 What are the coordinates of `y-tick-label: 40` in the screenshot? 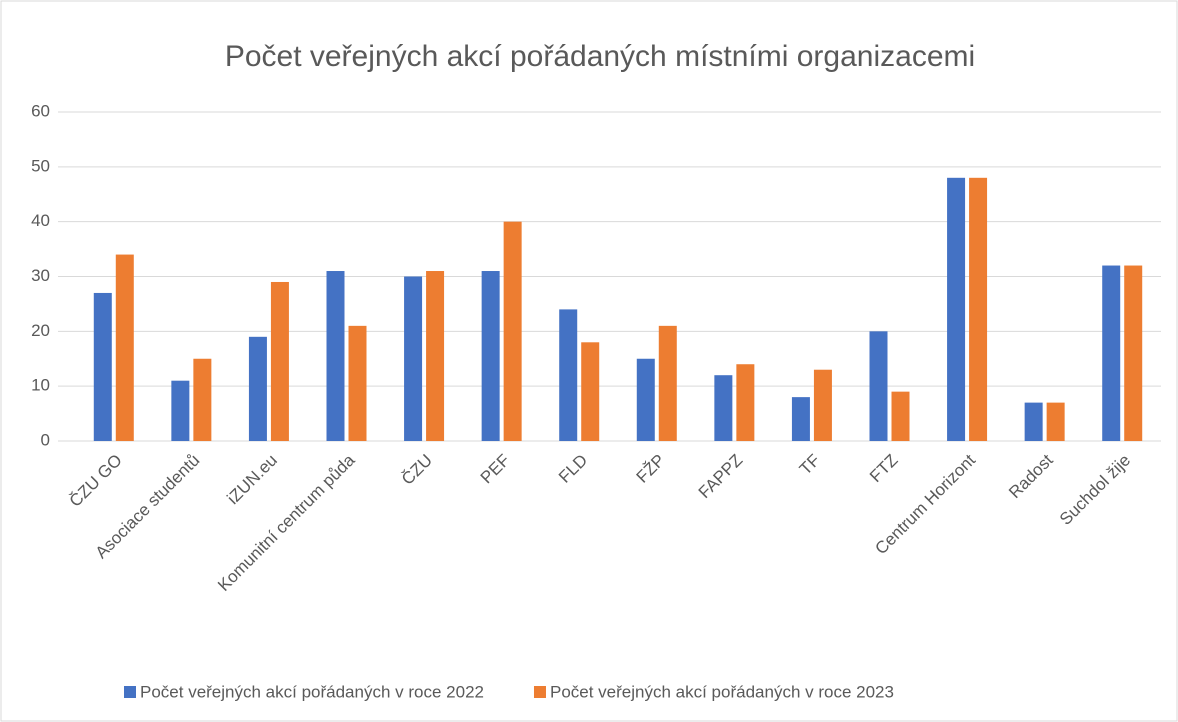 It's located at (40, 220).